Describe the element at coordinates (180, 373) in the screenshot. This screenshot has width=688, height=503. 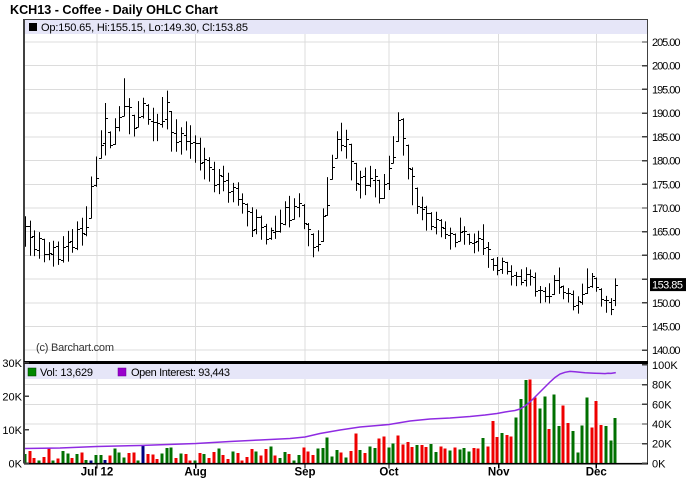
I see `svg-text: Open Interest: 93,443` at that location.